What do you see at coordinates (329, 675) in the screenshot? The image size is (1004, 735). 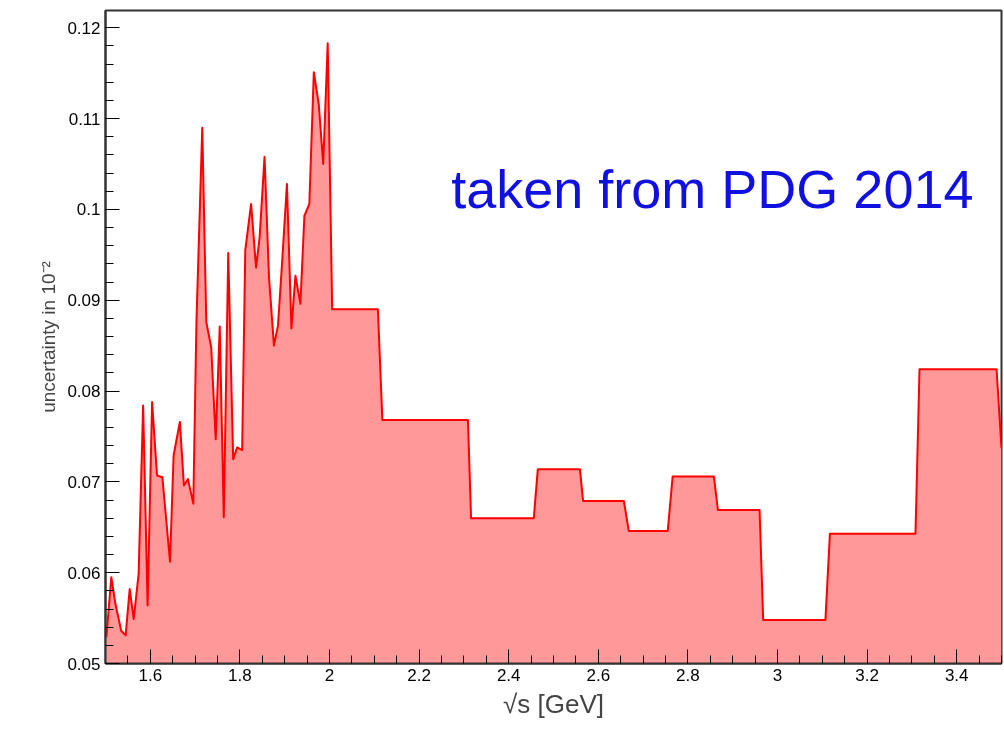 I see `x-tick-label: 2` at bounding box center [329, 675].